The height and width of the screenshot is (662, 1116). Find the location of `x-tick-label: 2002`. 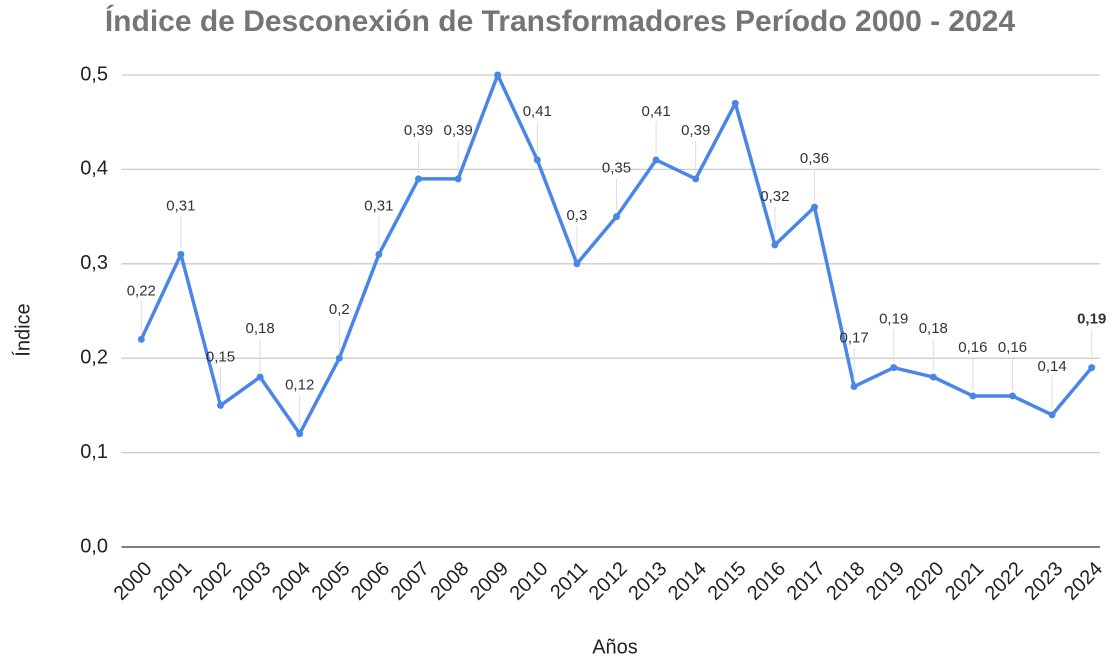

x-tick-label: 2002 is located at coordinates (212, 581).